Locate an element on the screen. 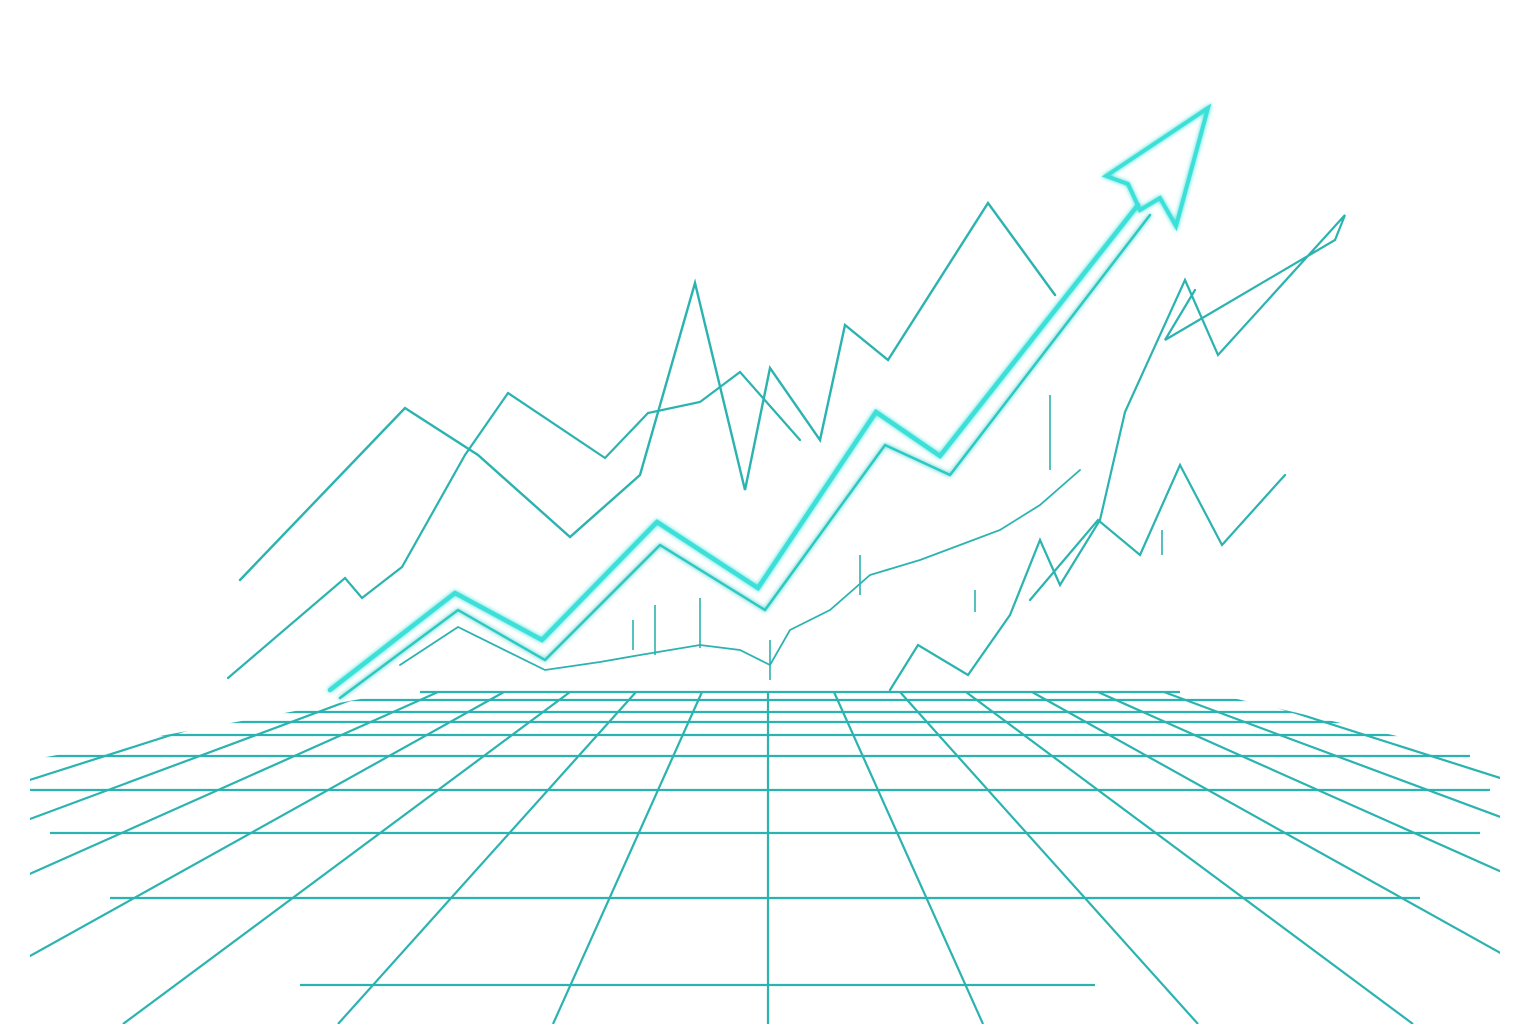  data-tick-marks is located at coordinates (897, 537).